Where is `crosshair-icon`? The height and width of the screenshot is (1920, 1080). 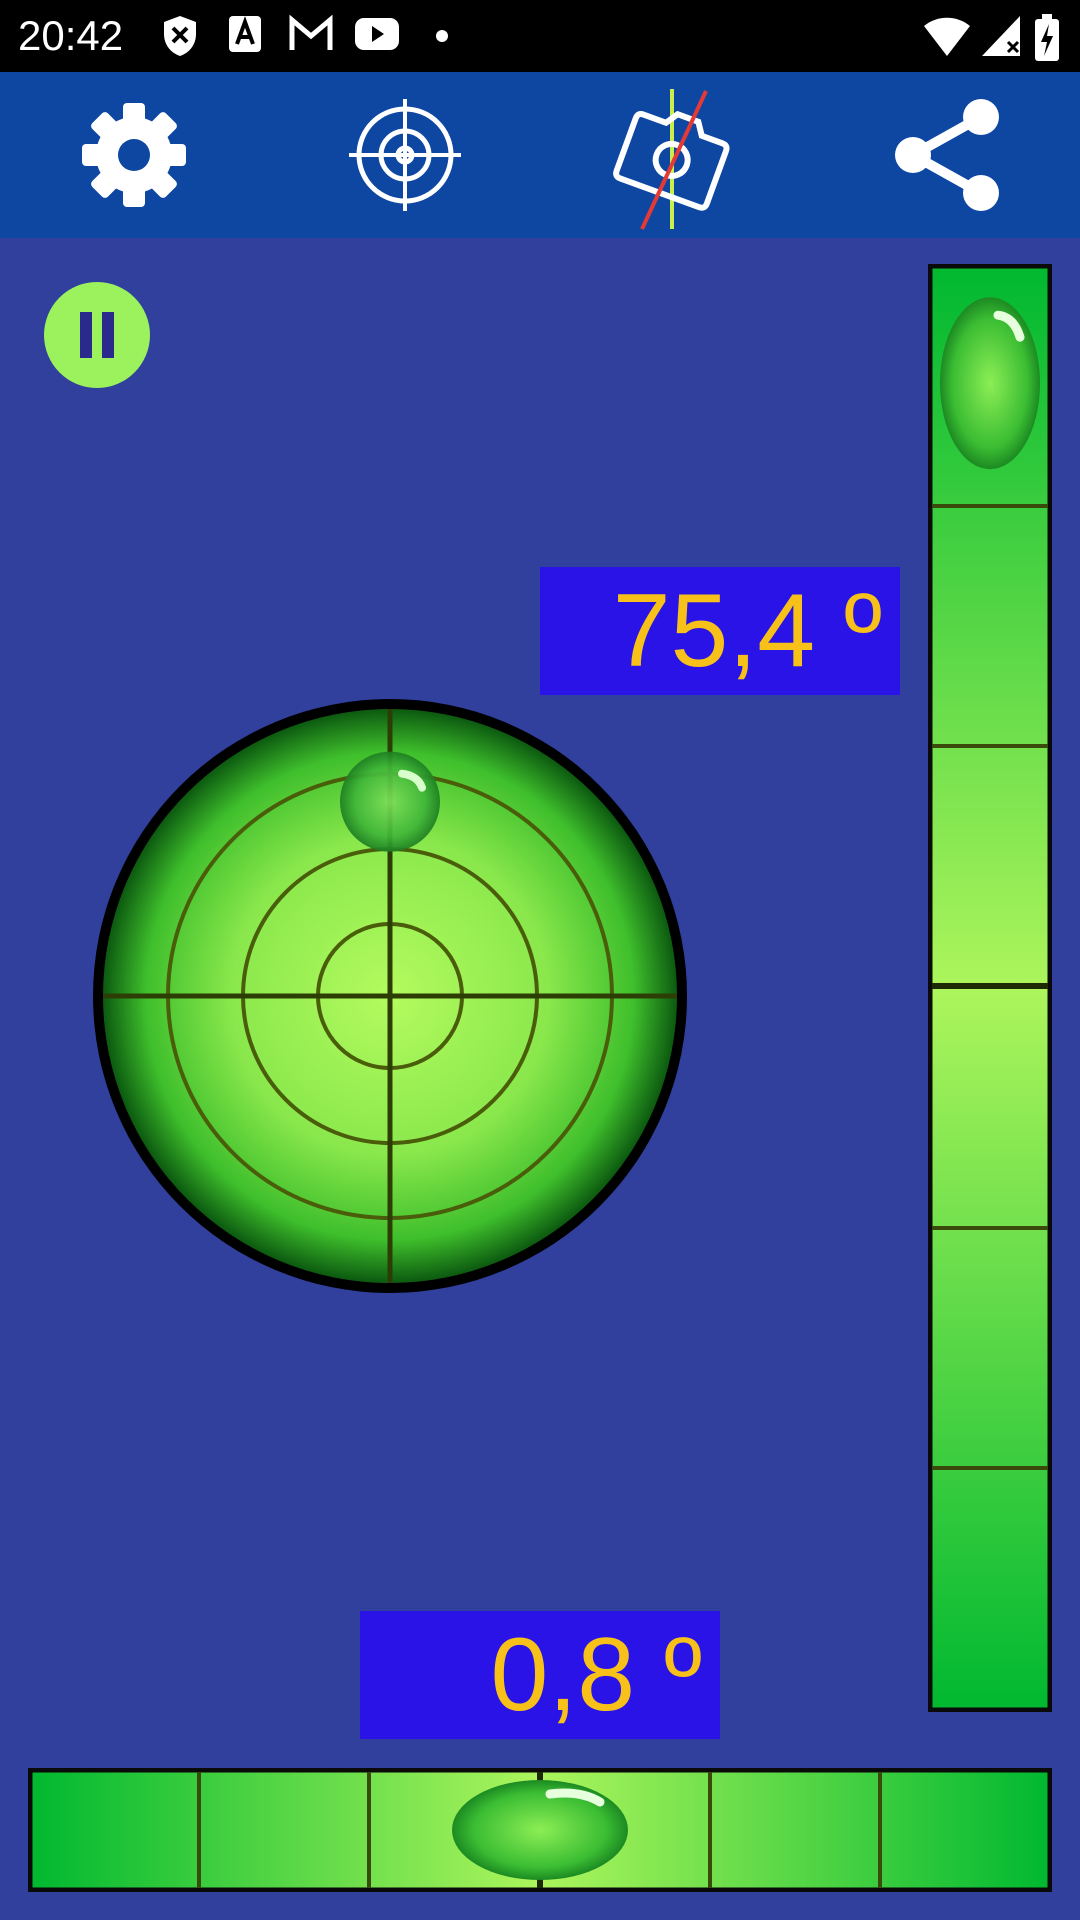
crosshair-icon is located at coordinates (405, 155).